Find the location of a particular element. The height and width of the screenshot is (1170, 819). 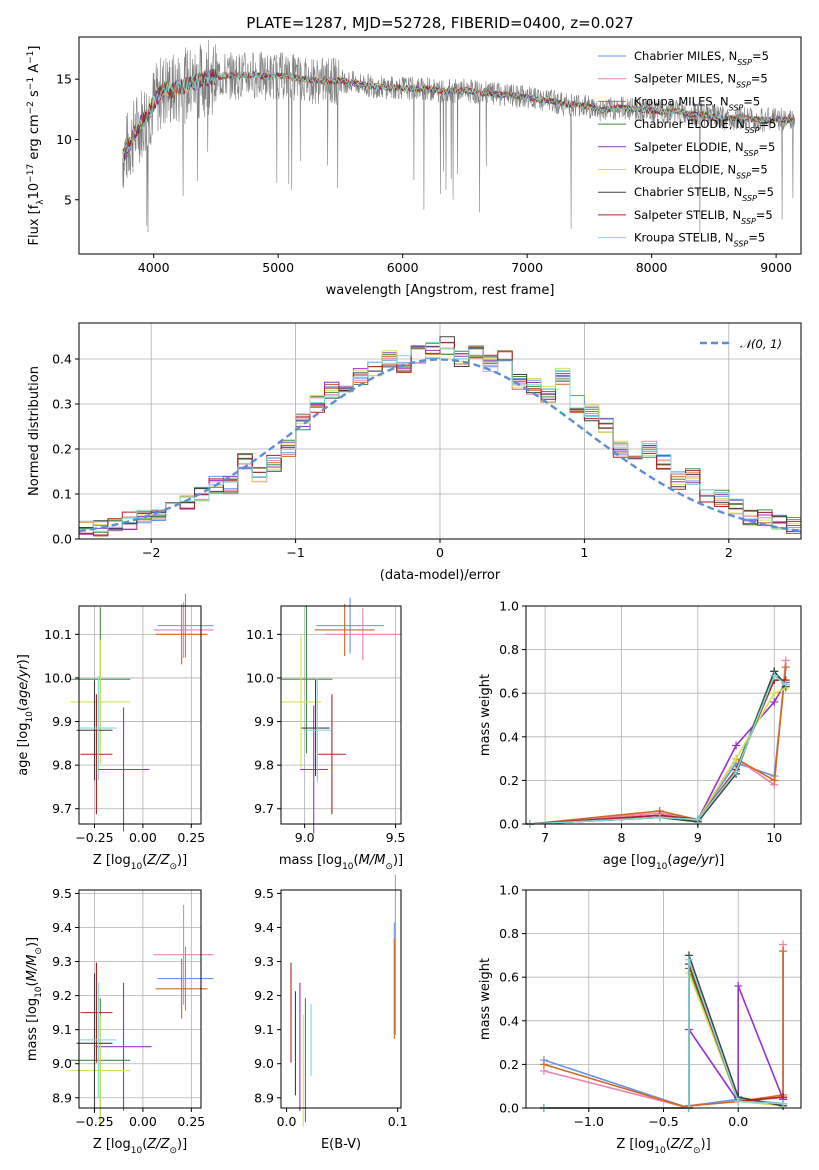

x-tick-label: −1.0 is located at coordinates (589, 1121).